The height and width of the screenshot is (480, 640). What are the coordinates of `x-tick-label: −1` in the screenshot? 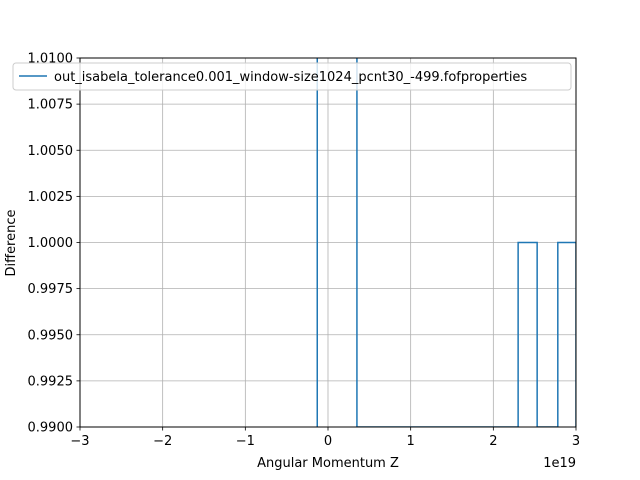 It's located at (245, 441).